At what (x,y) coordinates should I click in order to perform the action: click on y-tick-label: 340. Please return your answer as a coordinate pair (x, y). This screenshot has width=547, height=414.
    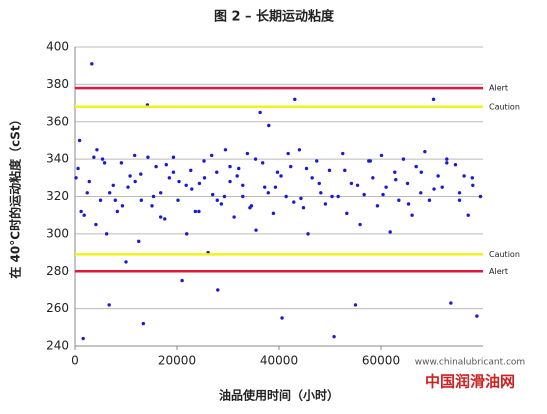
    Looking at the image, I should click on (57, 159).